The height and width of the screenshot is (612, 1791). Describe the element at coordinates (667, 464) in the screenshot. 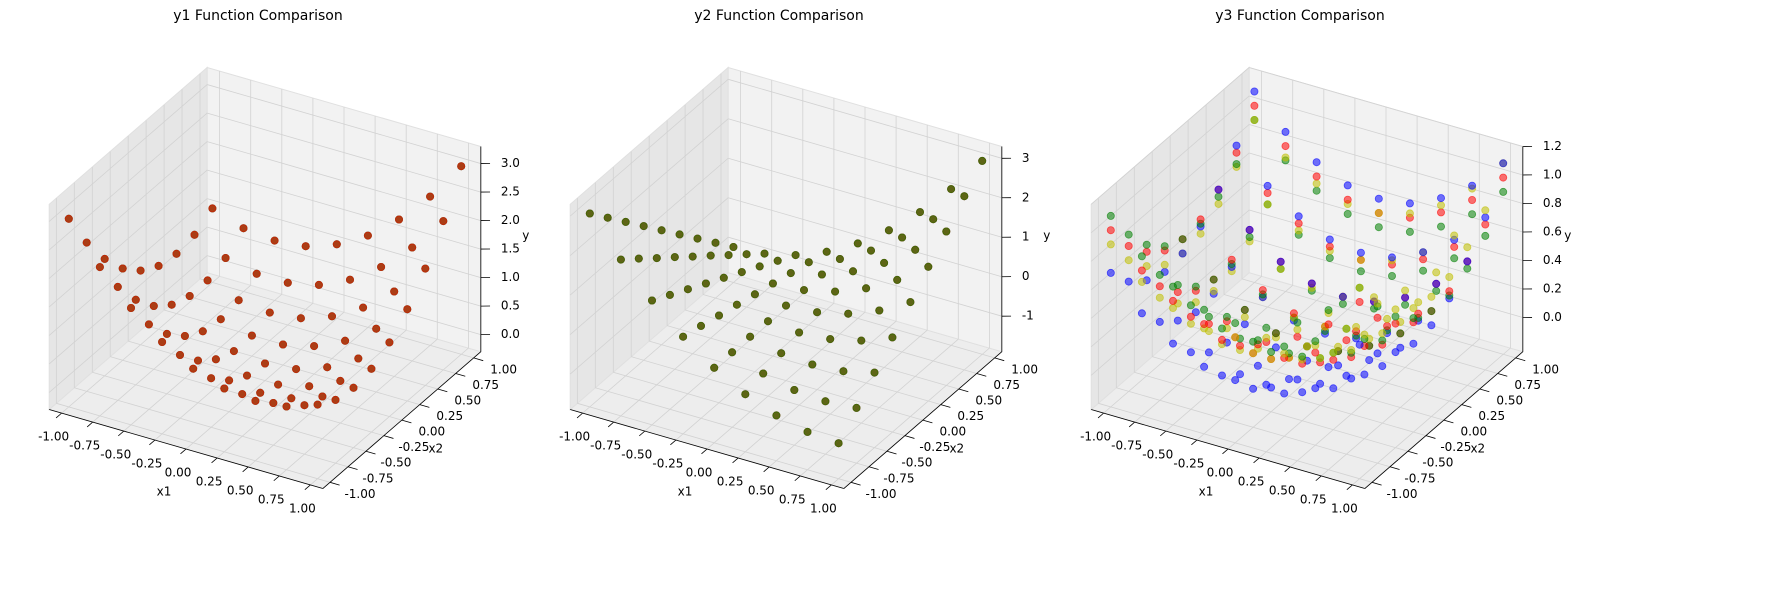

I see `x1-tick-label: -0.25` at that location.